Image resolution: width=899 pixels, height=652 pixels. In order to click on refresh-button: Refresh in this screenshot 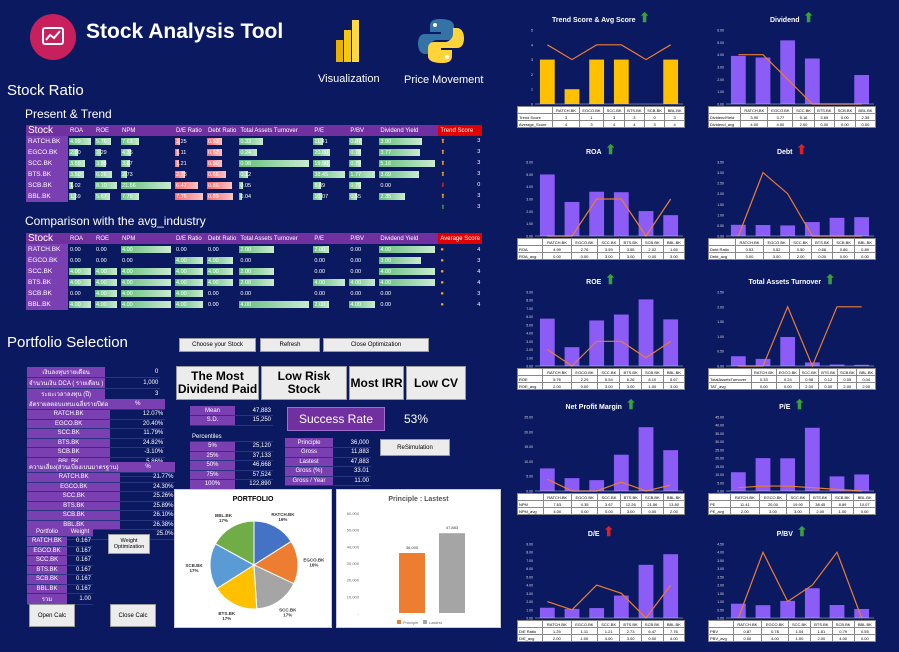, I will do `click(290, 345)`.